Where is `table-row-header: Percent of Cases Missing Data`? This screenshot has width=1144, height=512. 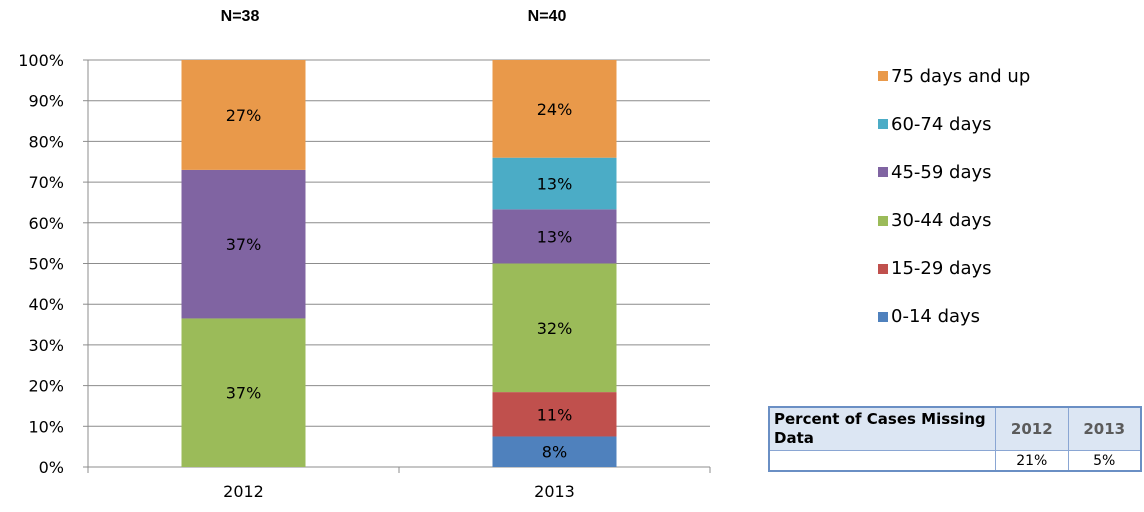 table-row-header: Percent of Cases Missing Data is located at coordinates (882, 428).